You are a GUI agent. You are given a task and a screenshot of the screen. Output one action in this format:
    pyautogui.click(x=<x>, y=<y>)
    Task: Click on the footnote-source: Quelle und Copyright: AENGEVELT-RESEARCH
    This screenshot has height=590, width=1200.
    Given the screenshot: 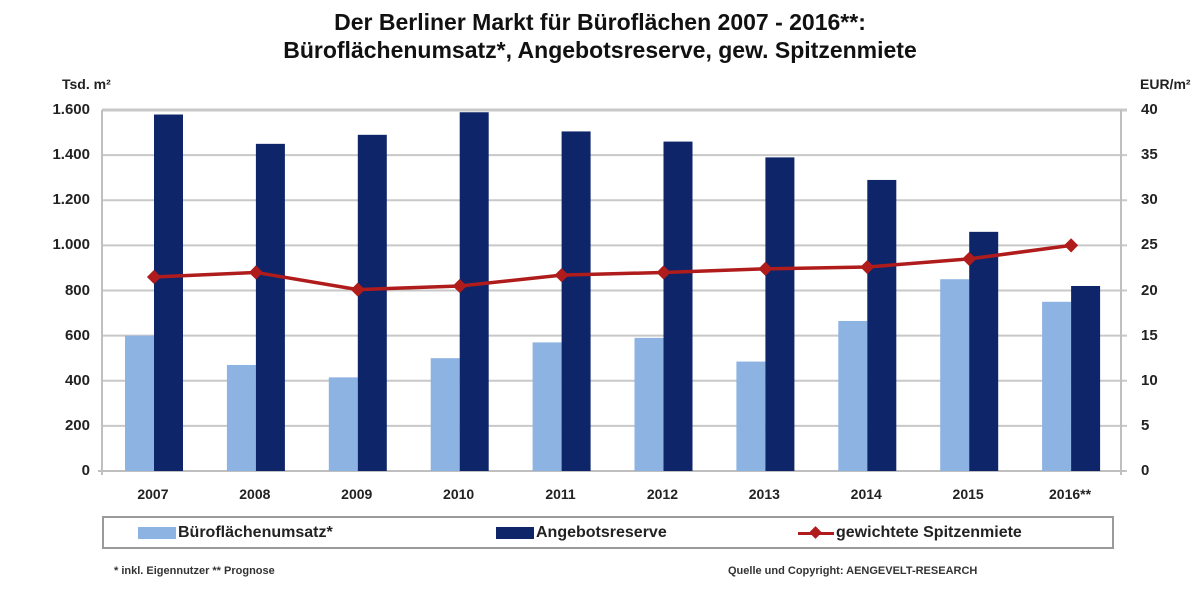 What is the action you would take?
    pyautogui.click(x=853, y=571)
    